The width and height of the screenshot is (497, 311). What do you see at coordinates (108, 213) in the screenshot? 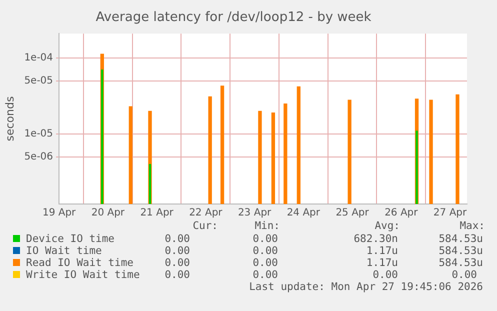
I see `x-tick-label: 20 Apr` at bounding box center [108, 213].